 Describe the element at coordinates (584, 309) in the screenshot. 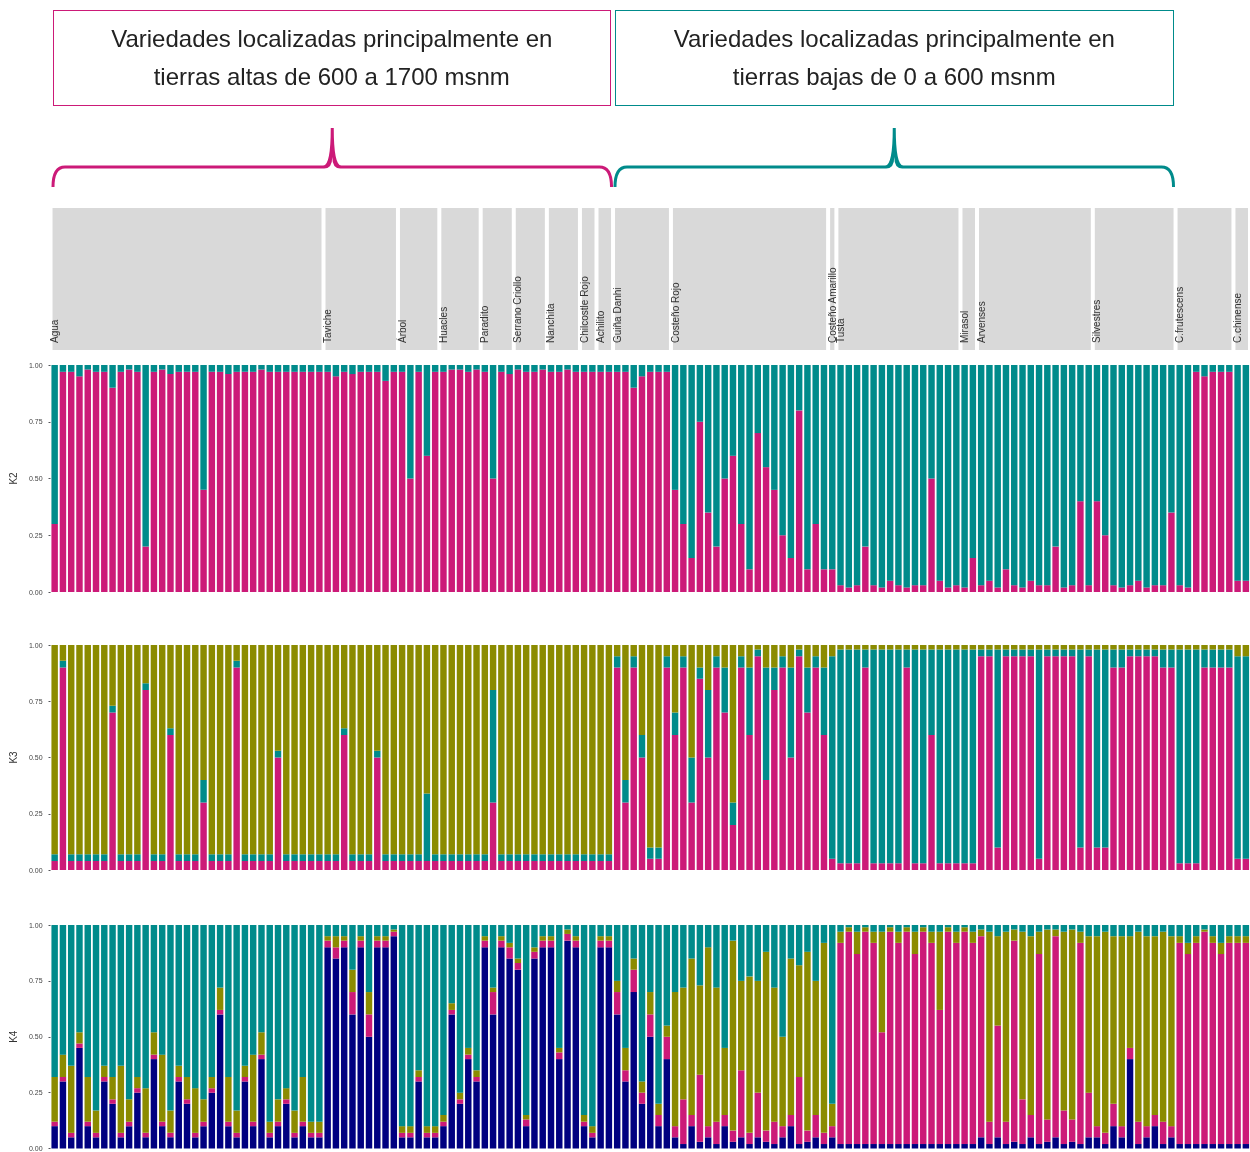

I see `x-tick-label: Chilcostle Rojo` at that location.